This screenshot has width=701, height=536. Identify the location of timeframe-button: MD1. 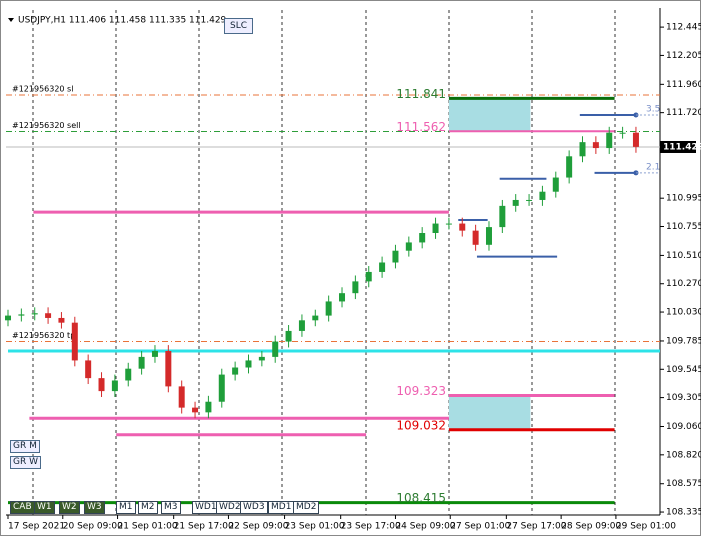
(281, 507).